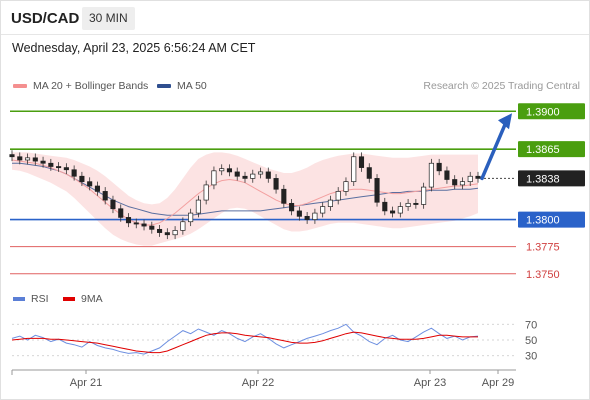 This screenshot has height=400, width=590. I want to click on legend-ma20: MA 20 + Bollinger Bands, so click(80, 86).